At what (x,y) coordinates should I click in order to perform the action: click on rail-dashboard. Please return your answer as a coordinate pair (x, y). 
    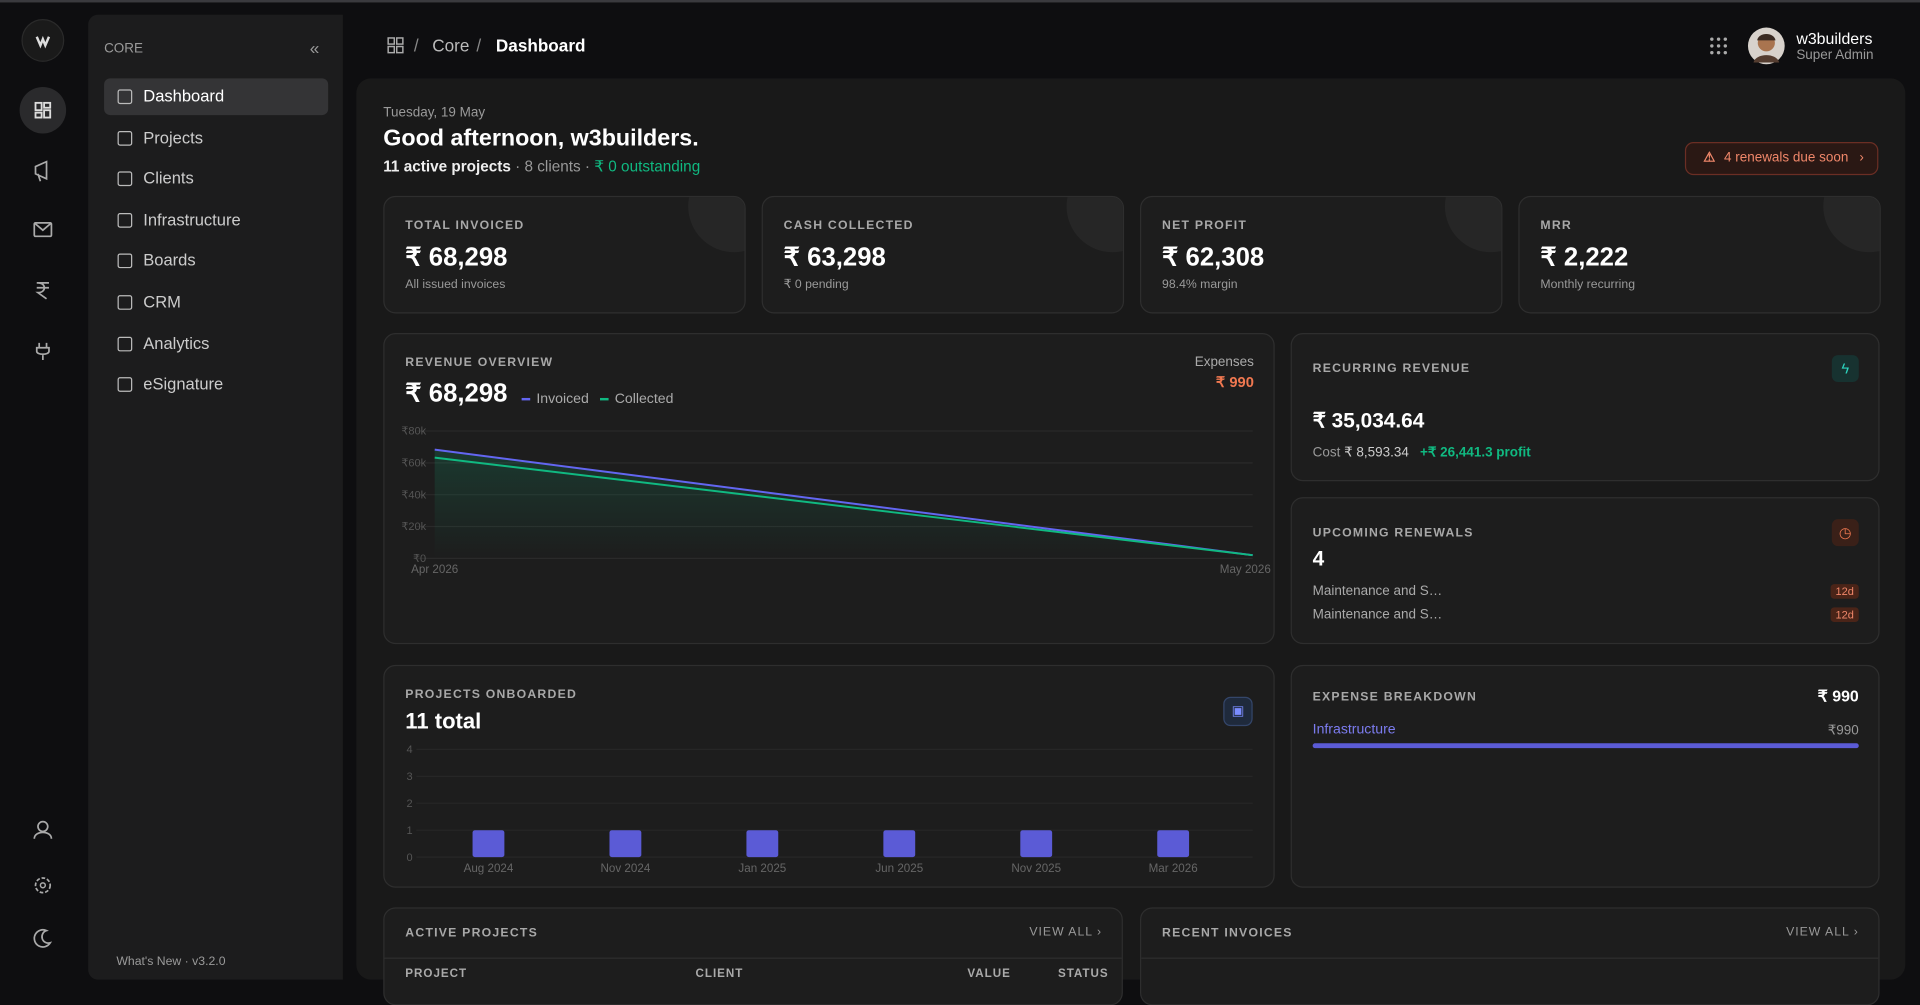
    Looking at the image, I should click on (43, 110).